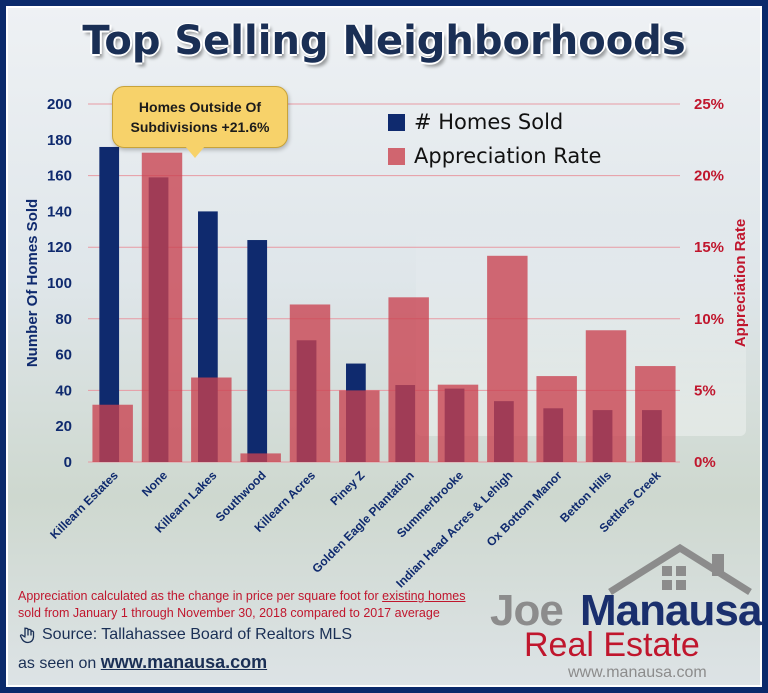  I want to click on y2-axis-tick-label: 15%, so click(709, 247).